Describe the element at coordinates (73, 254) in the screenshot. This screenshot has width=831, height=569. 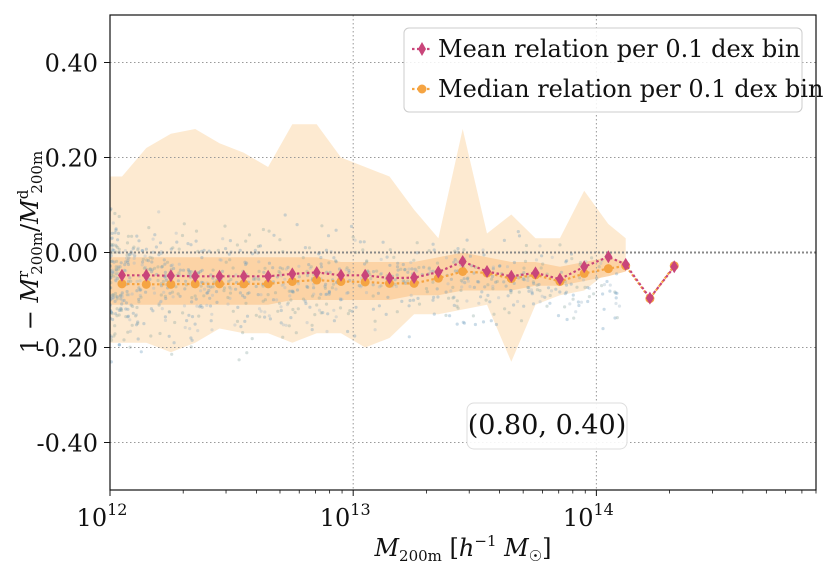
I see `y-axis-ticks: 0.40 0.20 0.00 -0.20 -0.40` at that location.